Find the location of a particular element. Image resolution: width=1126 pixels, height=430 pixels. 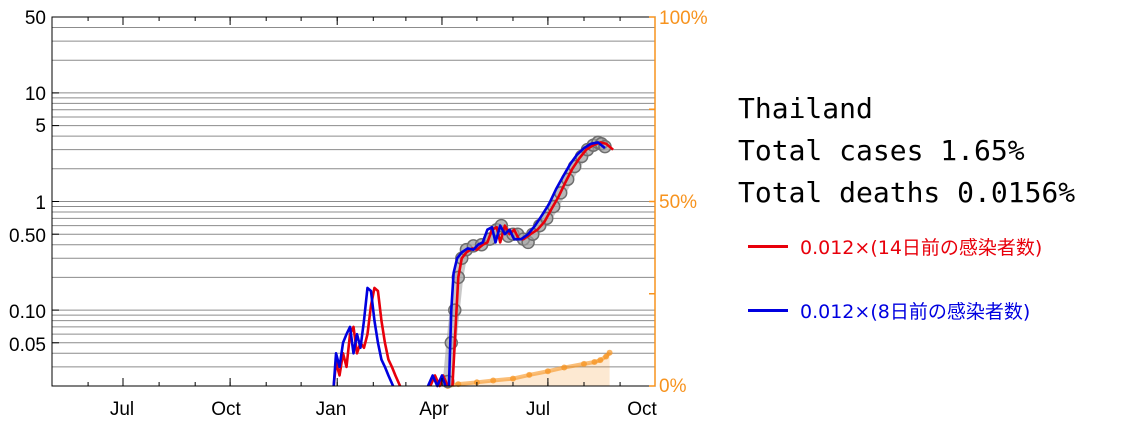

observed-band is located at coordinates (526, 262).